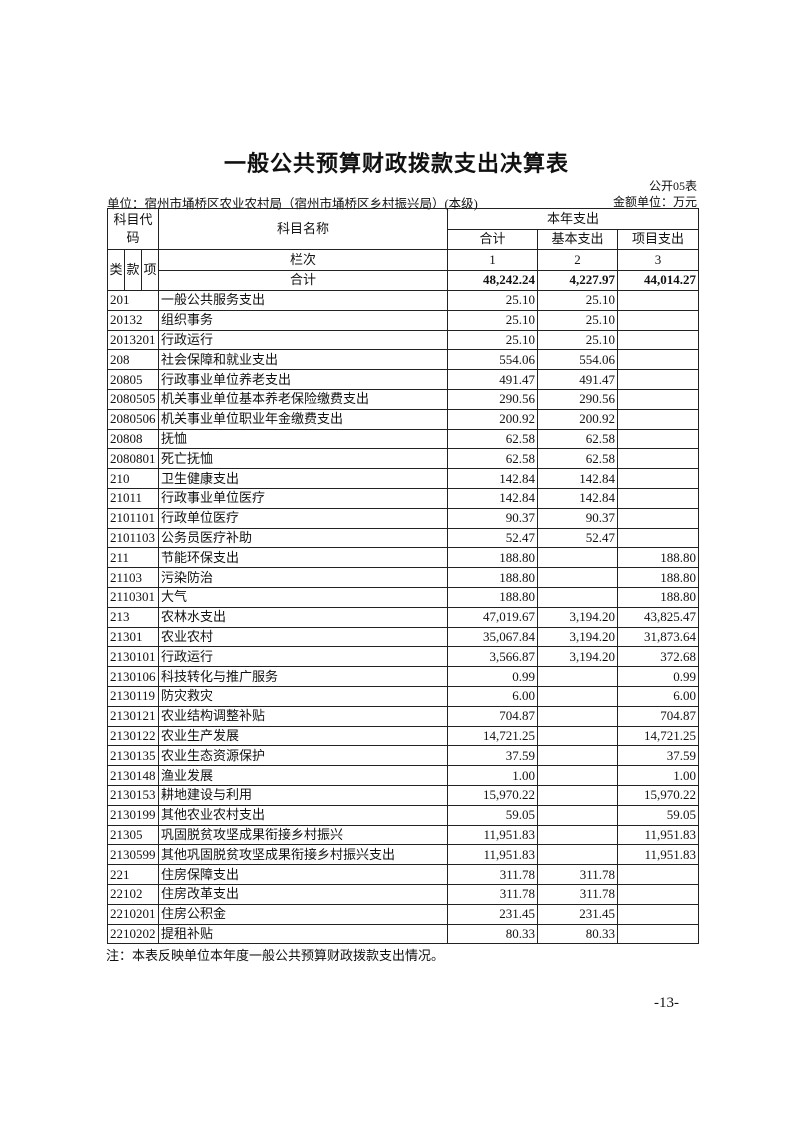  Describe the element at coordinates (303, 419) in the screenshot. I see `row-name: 机关事业单位职业年金缴费支出` at that location.